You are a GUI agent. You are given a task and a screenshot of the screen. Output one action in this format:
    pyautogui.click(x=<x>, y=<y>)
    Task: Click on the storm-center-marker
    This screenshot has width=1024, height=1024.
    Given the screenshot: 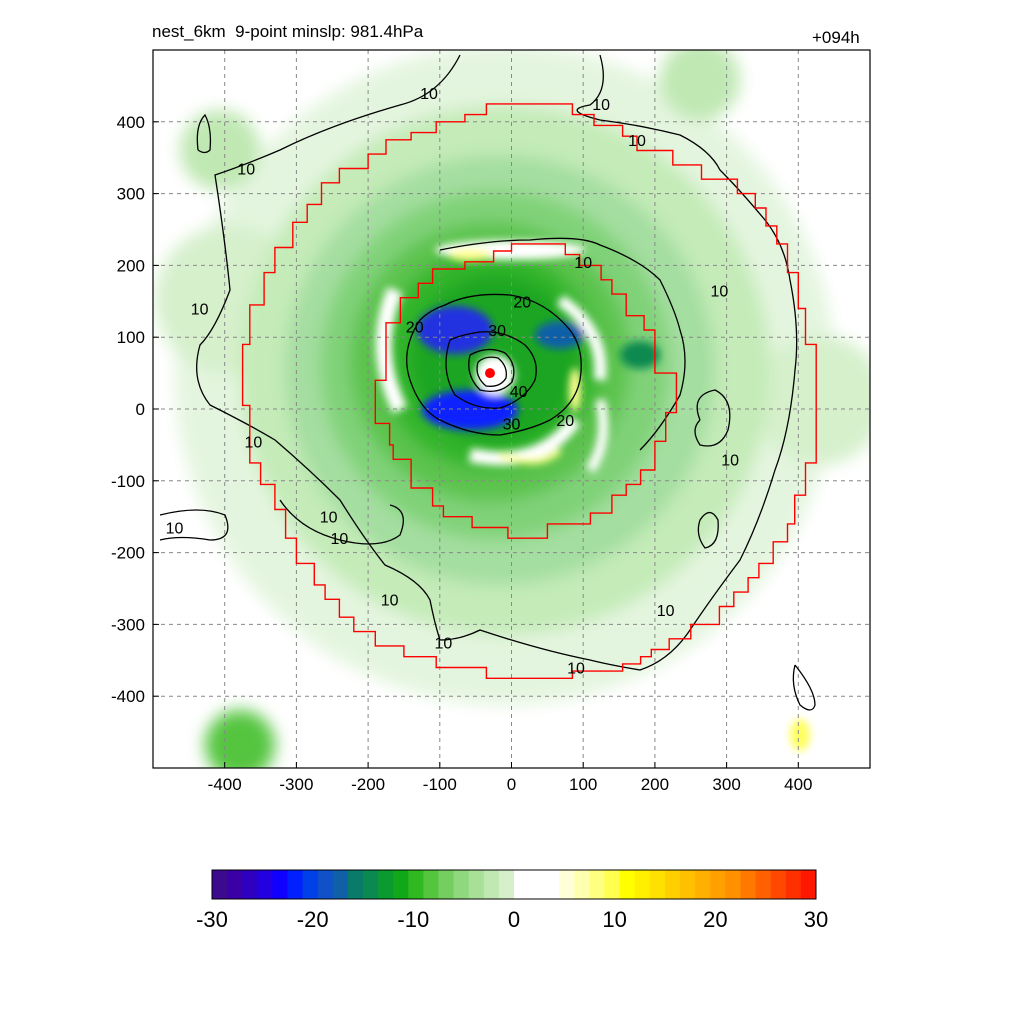 What is the action you would take?
    pyautogui.click(x=489, y=373)
    